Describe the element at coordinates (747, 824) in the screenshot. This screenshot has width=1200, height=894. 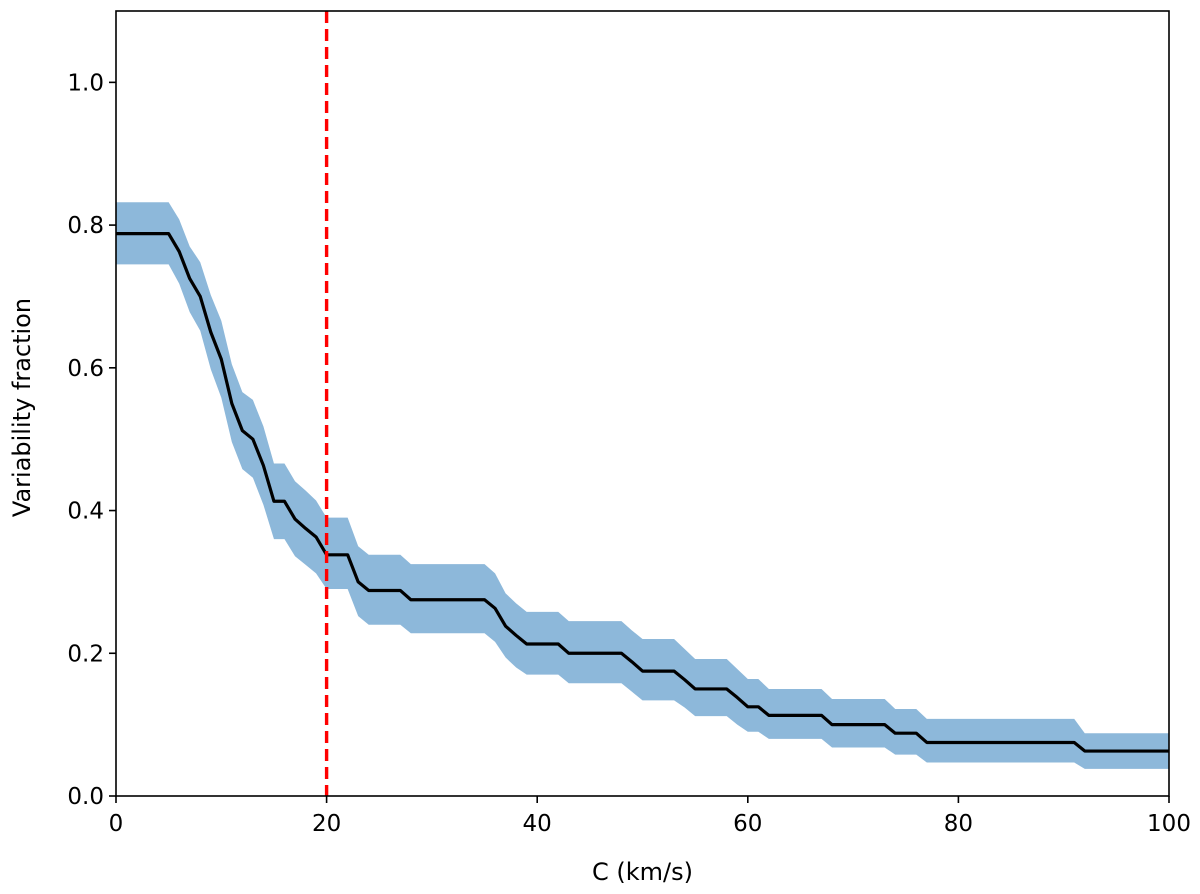
I see `x-tick-label: 60` at that location.